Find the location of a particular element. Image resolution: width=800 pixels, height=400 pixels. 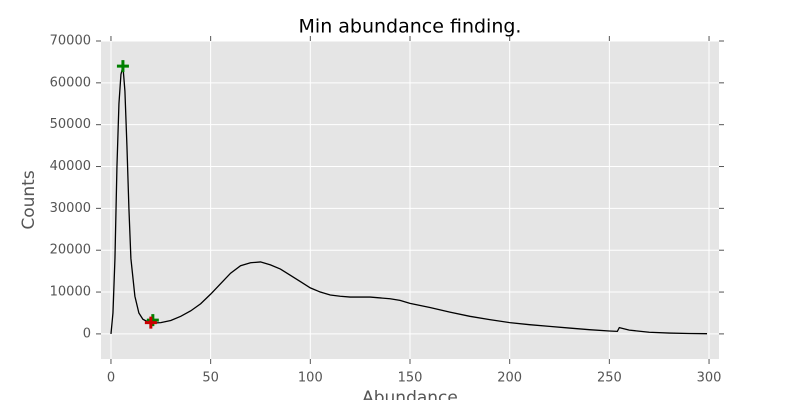

y-tick-label: 20000 is located at coordinates (70, 250).